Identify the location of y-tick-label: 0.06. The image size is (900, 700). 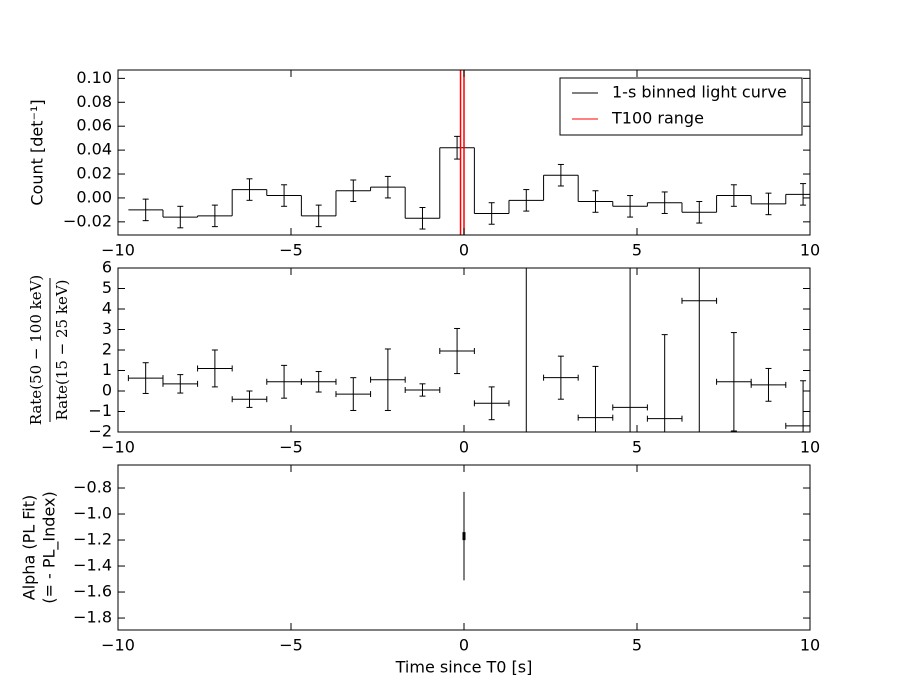
(94, 125).